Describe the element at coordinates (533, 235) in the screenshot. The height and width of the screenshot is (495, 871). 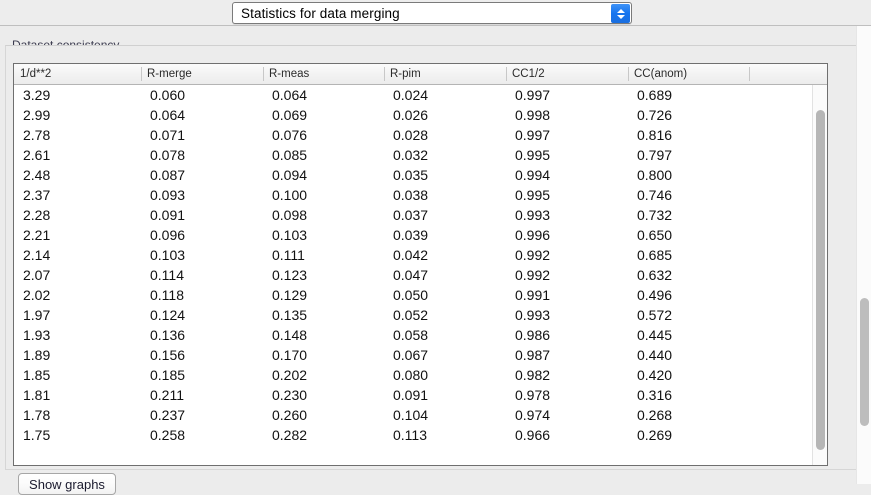
I see `table-cell: 0.996` at that location.